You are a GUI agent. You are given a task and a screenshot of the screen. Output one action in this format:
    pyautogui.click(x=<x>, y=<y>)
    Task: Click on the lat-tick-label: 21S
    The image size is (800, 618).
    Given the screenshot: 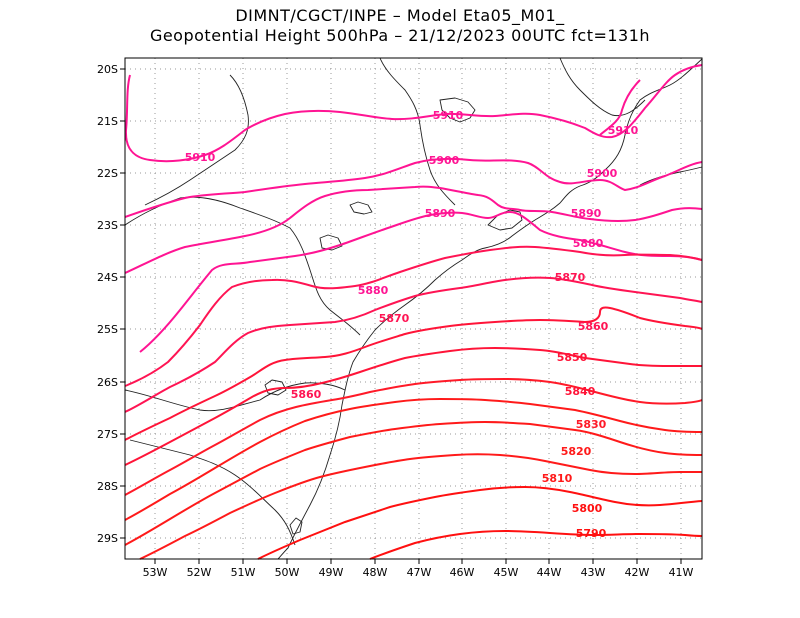 What is the action you would take?
    pyautogui.click(x=107, y=121)
    